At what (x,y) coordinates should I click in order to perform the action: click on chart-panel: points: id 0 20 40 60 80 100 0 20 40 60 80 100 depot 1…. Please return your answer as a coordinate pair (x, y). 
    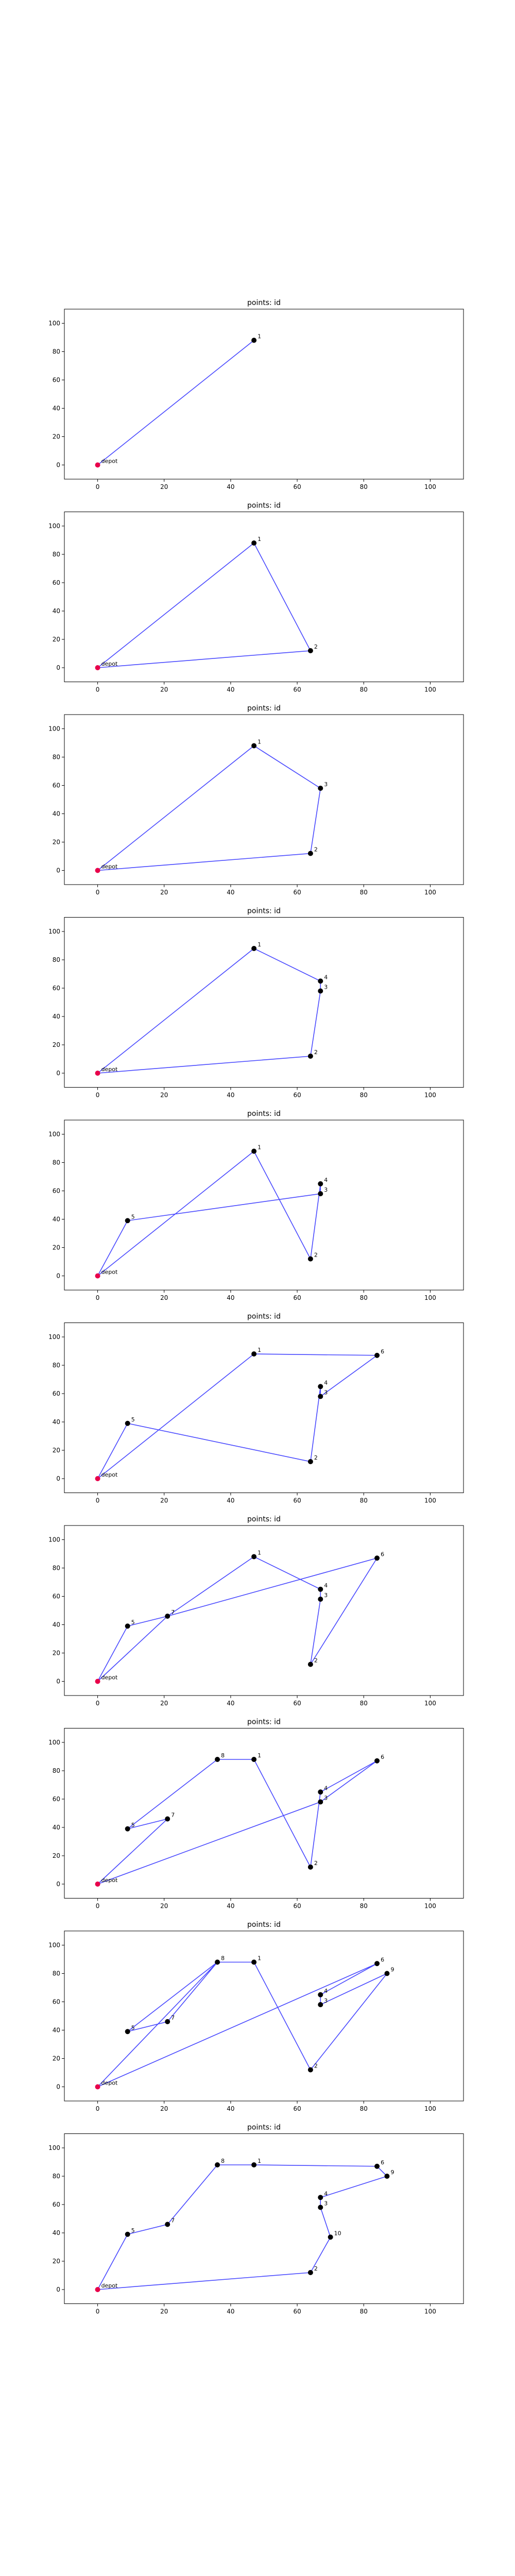
    Looking at the image, I should click on (256, 1003).